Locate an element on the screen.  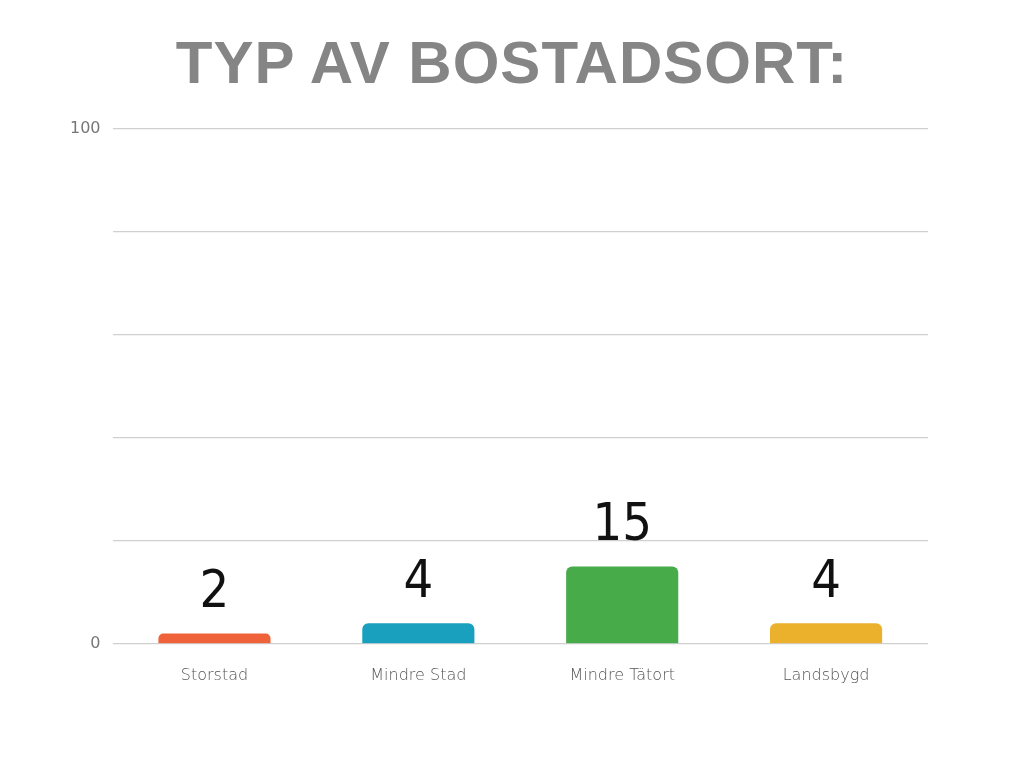
y-tick-label: 0 is located at coordinates (95, 642).